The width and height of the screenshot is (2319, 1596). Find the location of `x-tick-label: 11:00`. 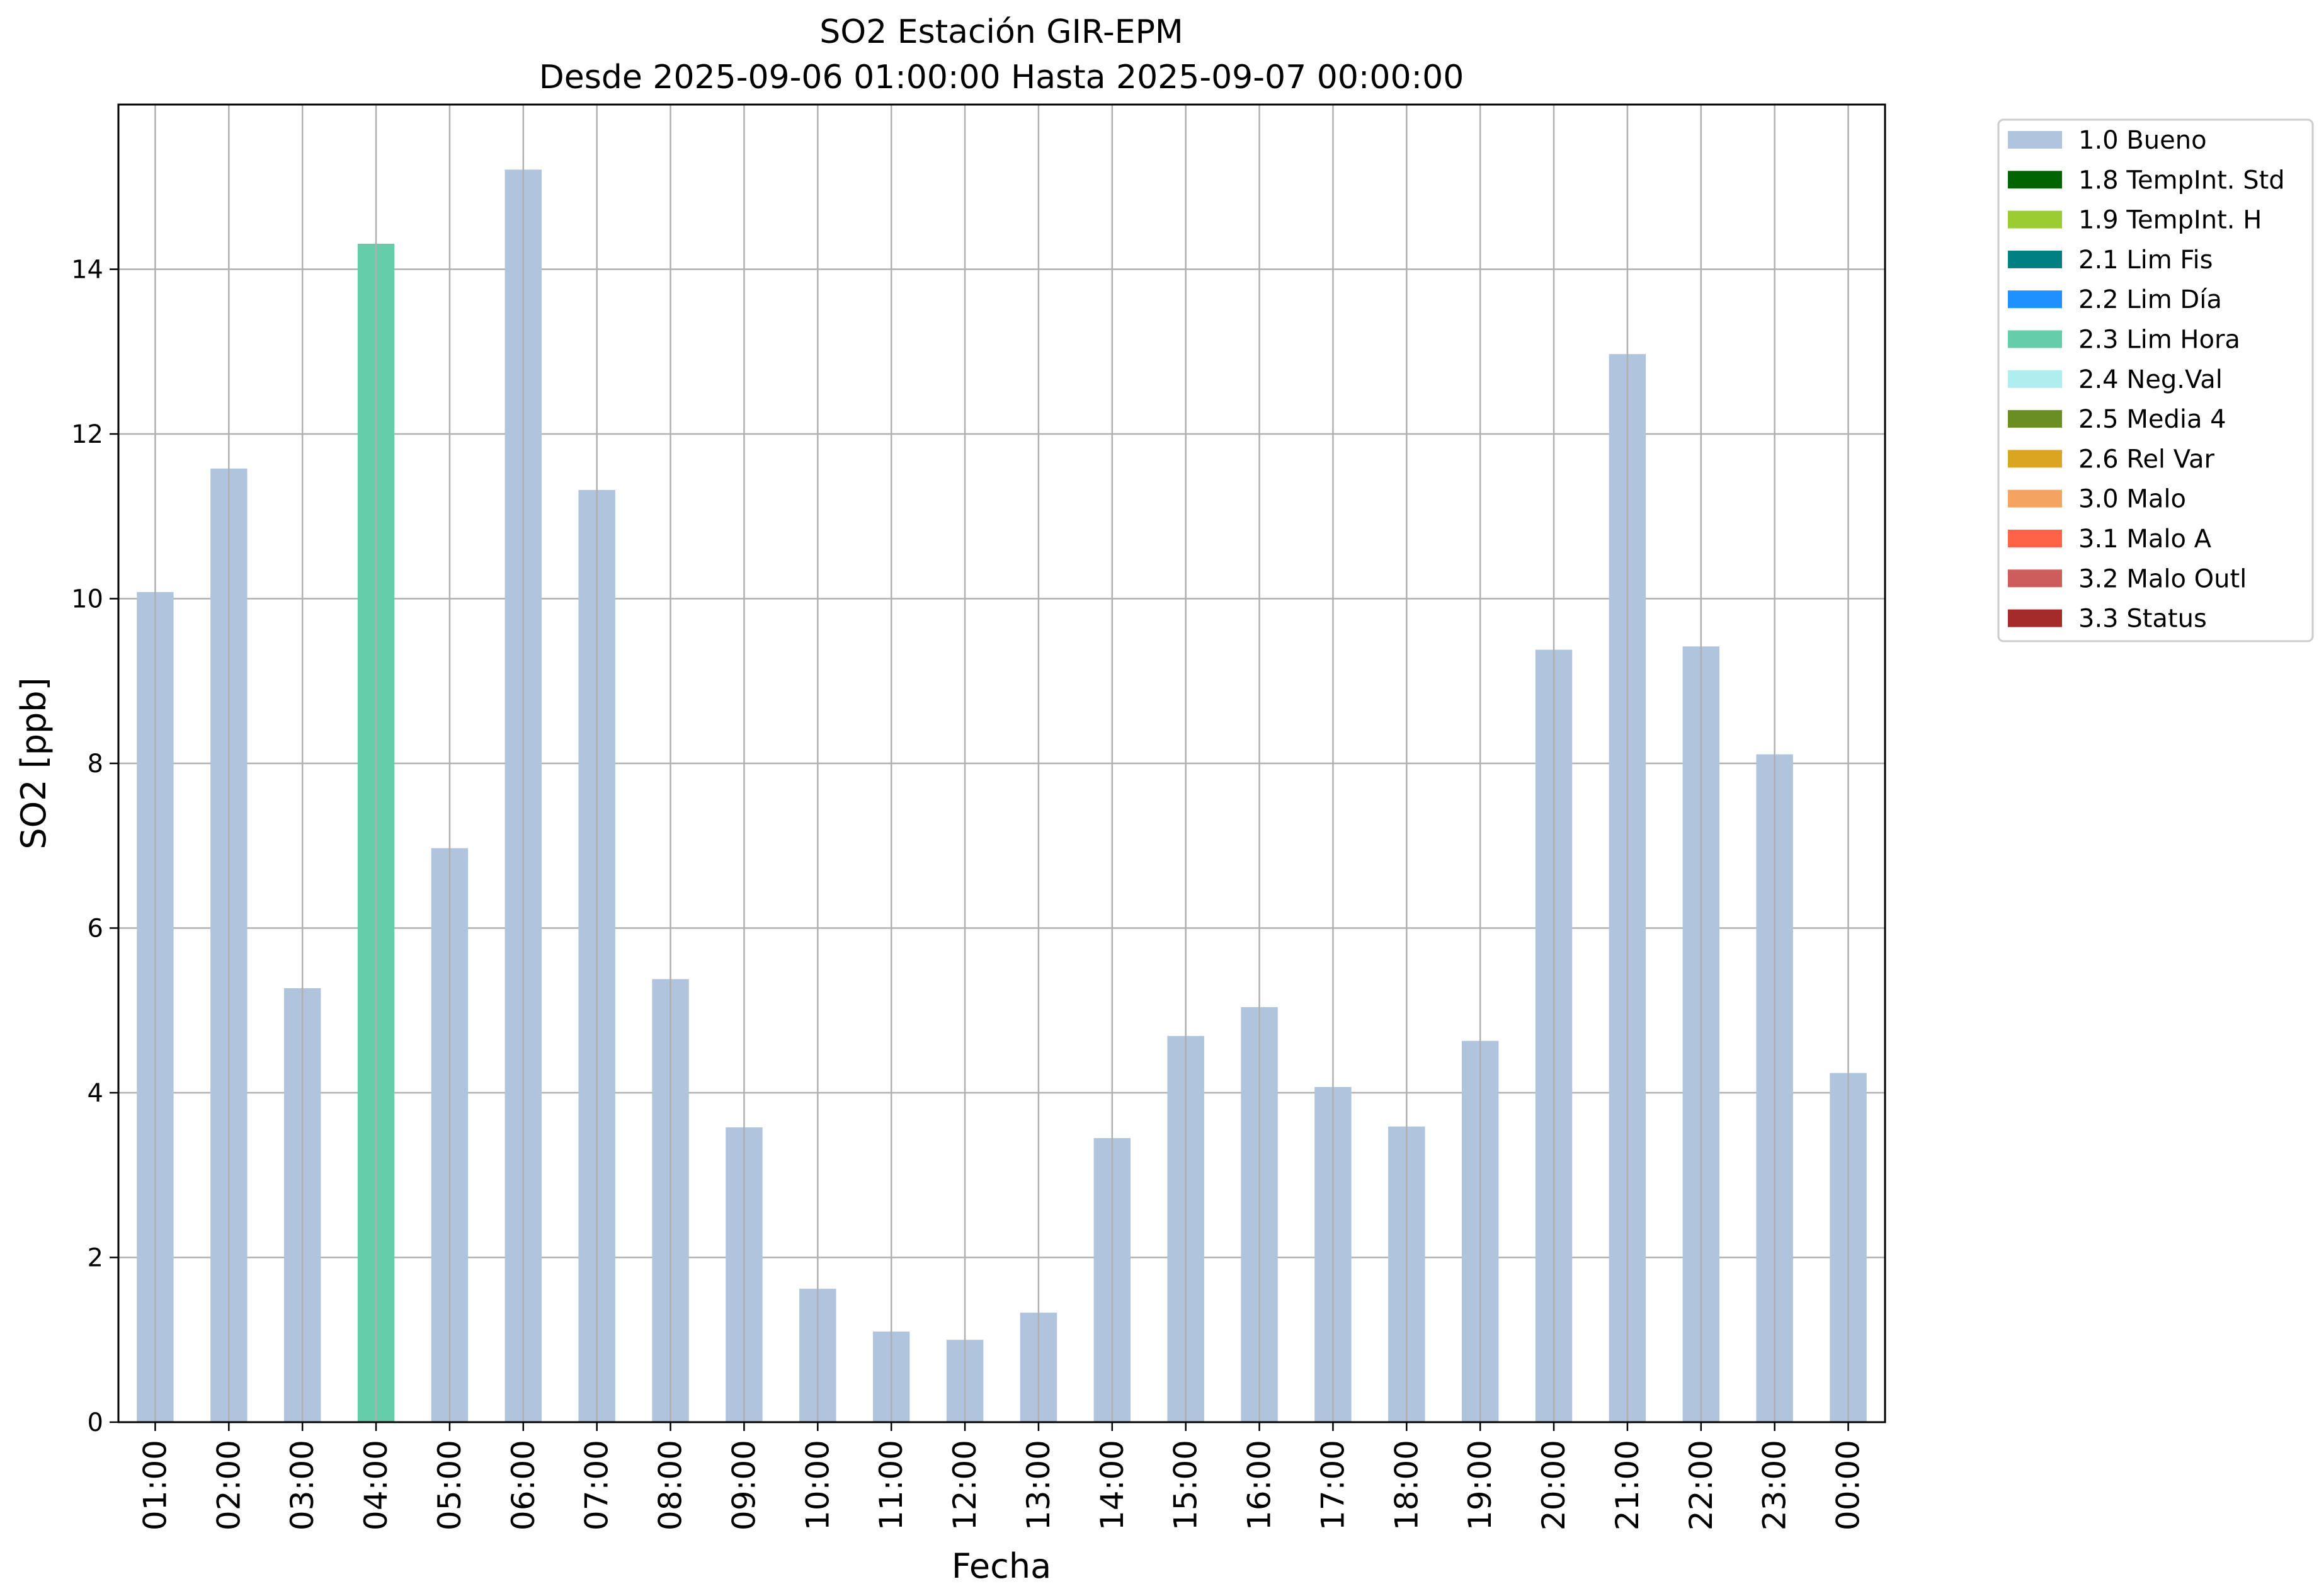

x-tick-label: 11:00 is located at coordinates (891, 1485).